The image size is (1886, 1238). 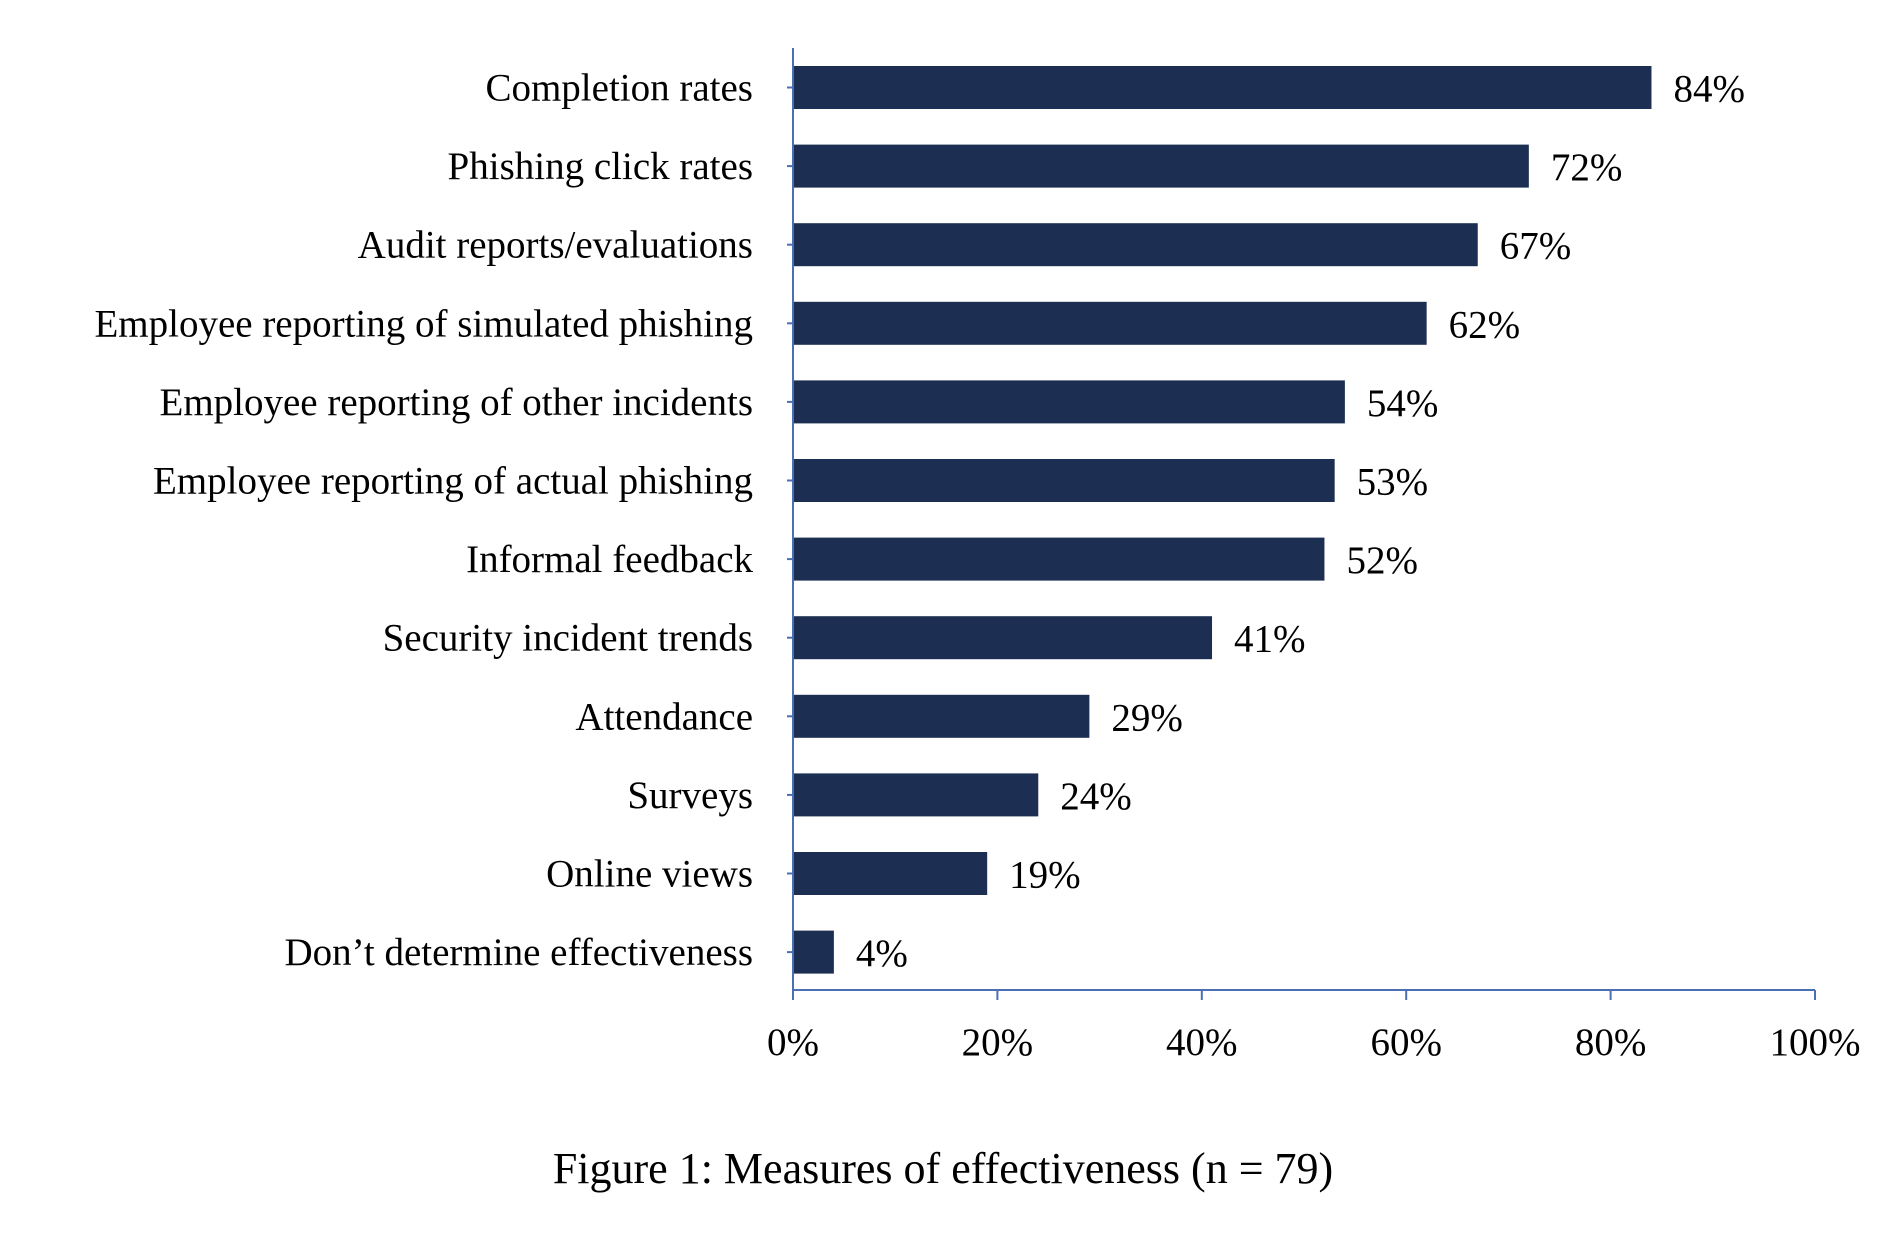 What do you see at coordinates (649, 874) in the screenshot?
I see `category-label: Online views` at bounding box center [649, 874].